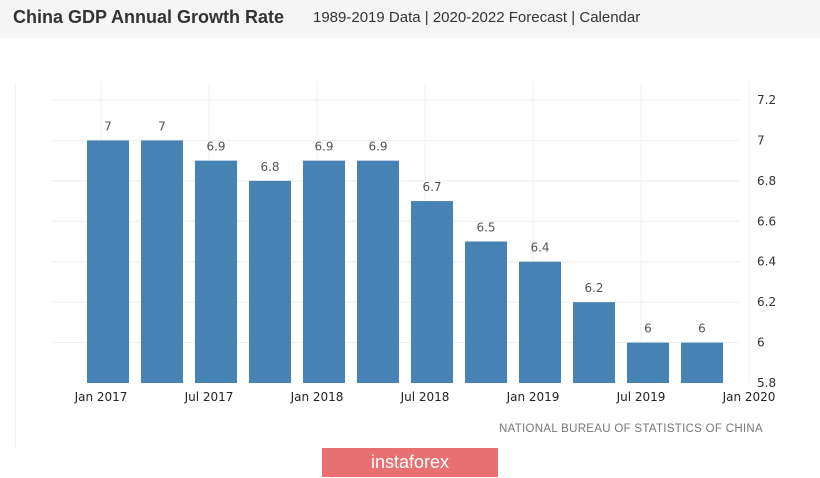 The height and width of the screenshot is (478, 820). What do you see at coordinates (149, 17) in the screenshot?
I see `page-title: China GDP Annual Growth Rate` at bounding box center [149, 17].